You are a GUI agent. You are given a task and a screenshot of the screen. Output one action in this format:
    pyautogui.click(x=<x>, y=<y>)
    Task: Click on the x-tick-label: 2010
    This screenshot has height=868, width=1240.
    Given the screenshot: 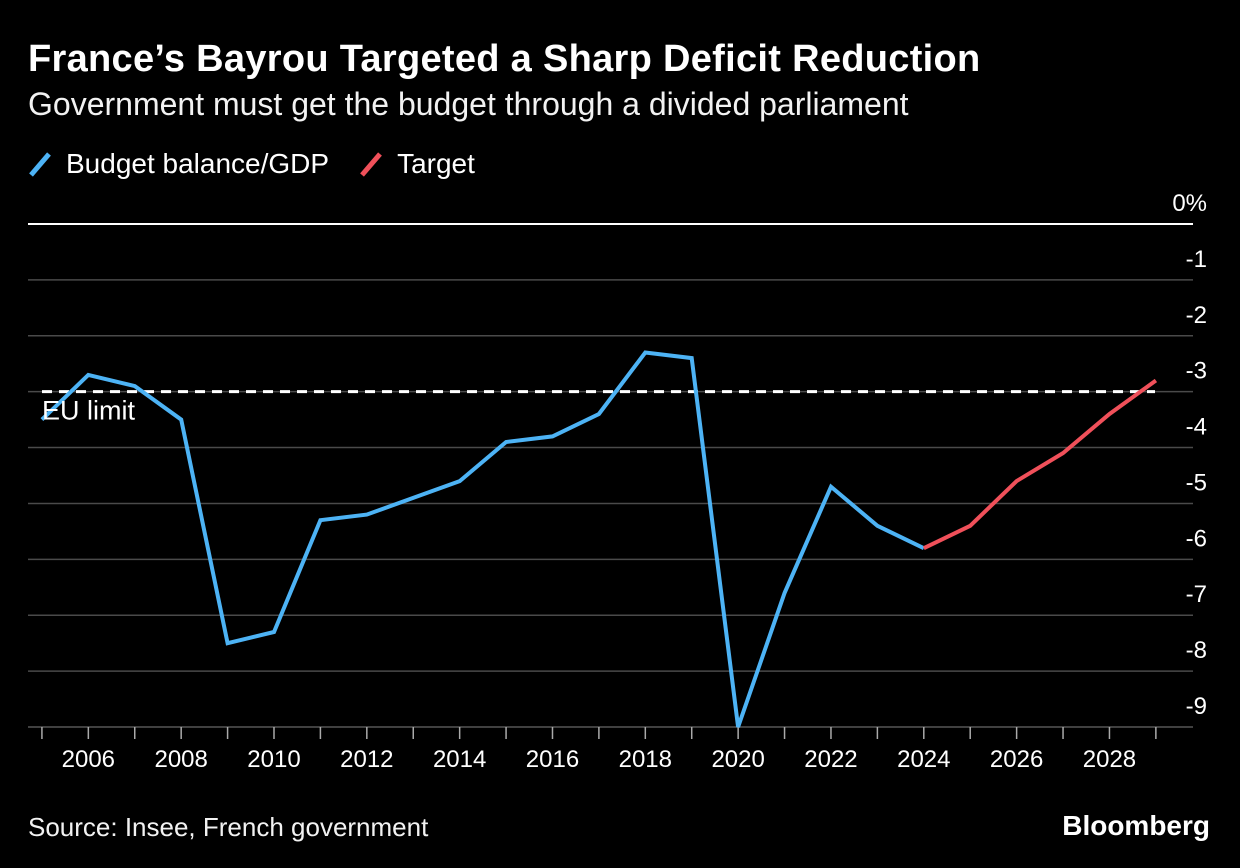 What is the action you would take?
    pyautogui.click(x=273, y=759)
    